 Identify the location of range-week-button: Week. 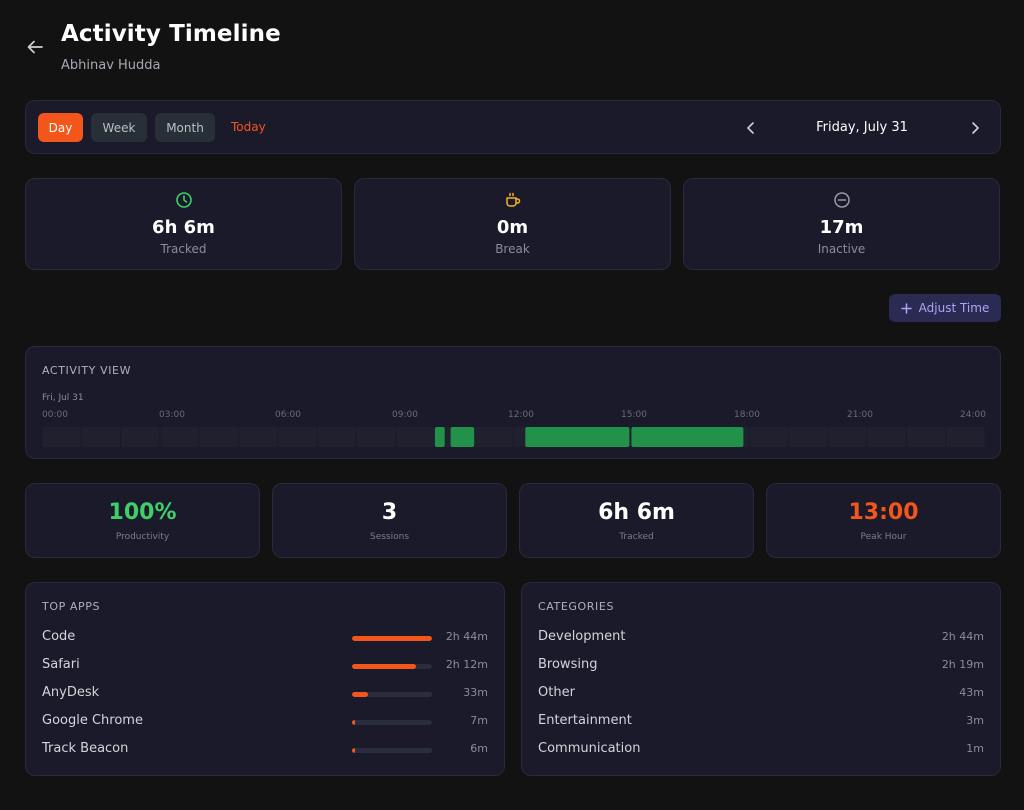
(119, 127).